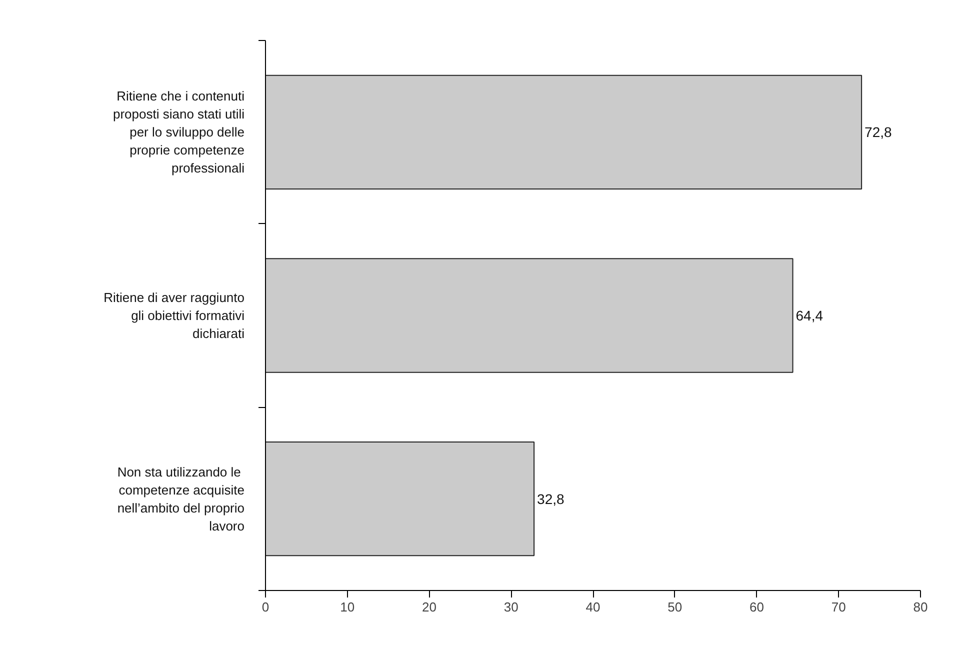  I want to click on y-tick-label: Non sta utilizzando le competenze acquisite nell’ambito del proprio lavoro, so click(181, 499).